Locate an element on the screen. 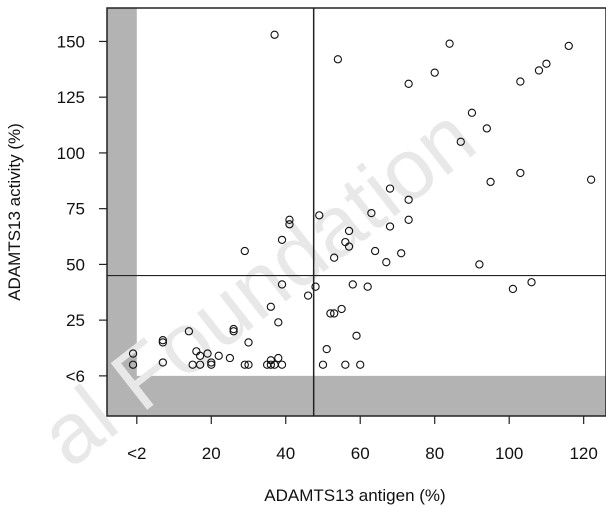 This screenshot has width=606, height=507. y-axis: <6 25 50 75 100 125 150 is located at coordinates (82, 209).